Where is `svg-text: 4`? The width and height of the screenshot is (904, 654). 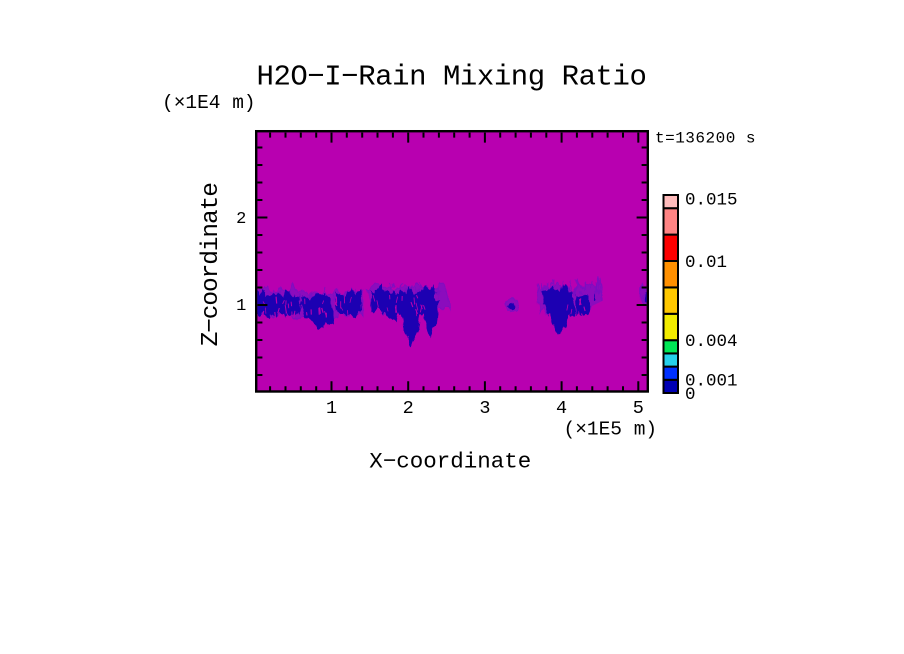
svg-text: 4 is located at coordinates (561, 408).